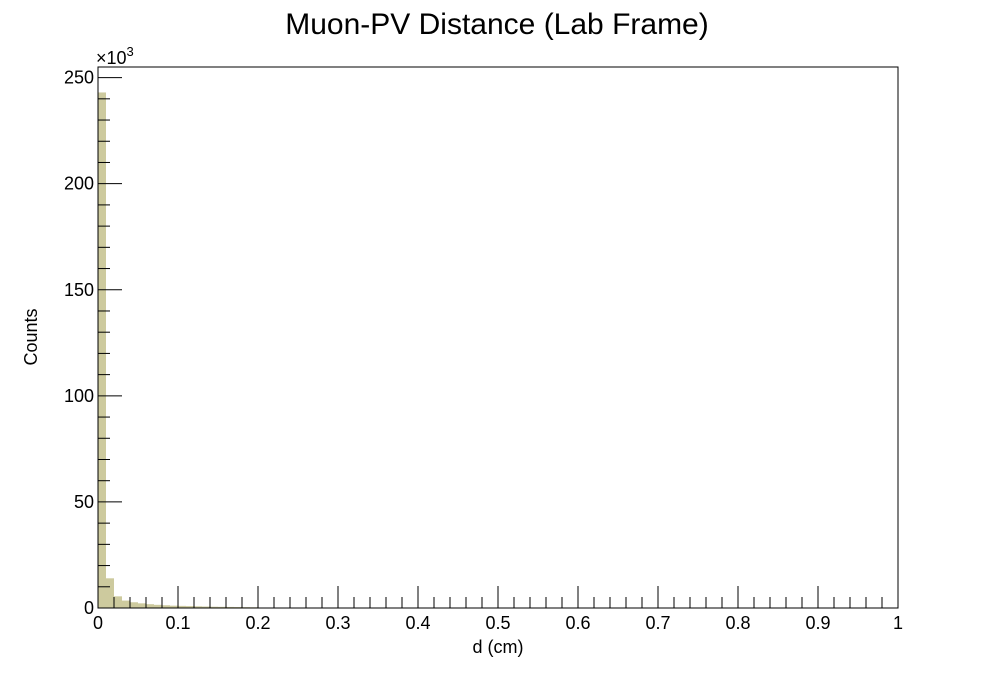 The width and height of the screenshot is (998, 676). I want to click on y-tick-label: 0, so click(89, 608).